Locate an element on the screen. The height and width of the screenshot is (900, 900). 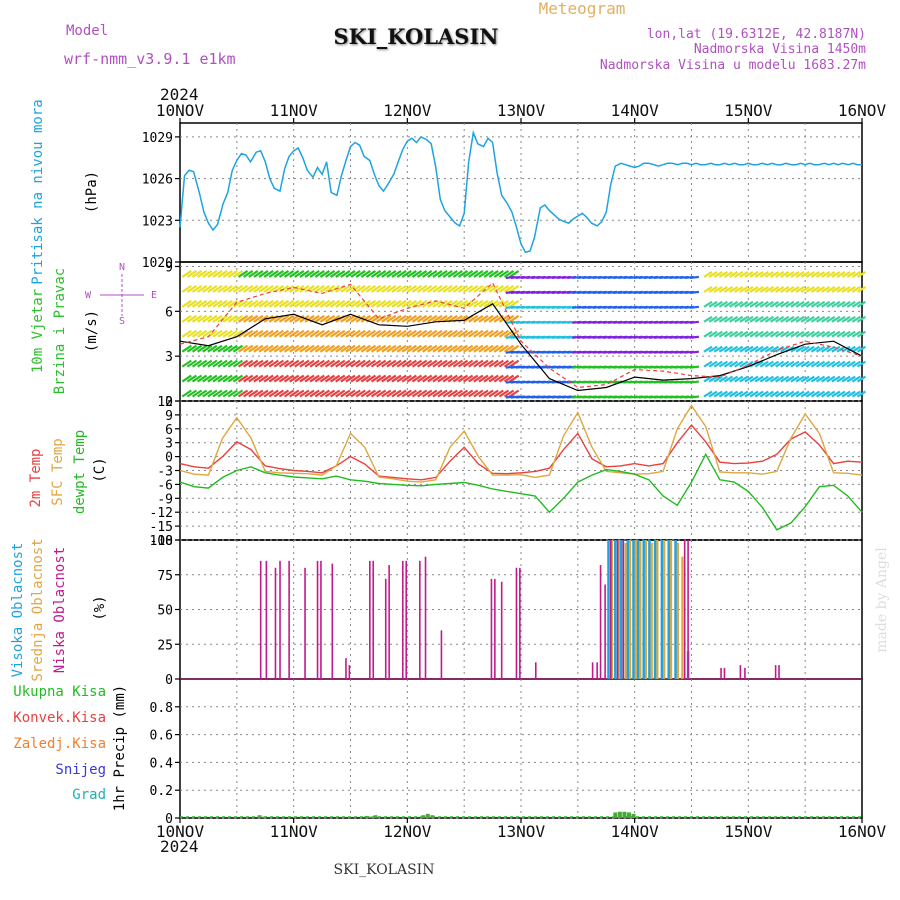
precip-legend-3: Snijeg is located at coordinates (80, 770).